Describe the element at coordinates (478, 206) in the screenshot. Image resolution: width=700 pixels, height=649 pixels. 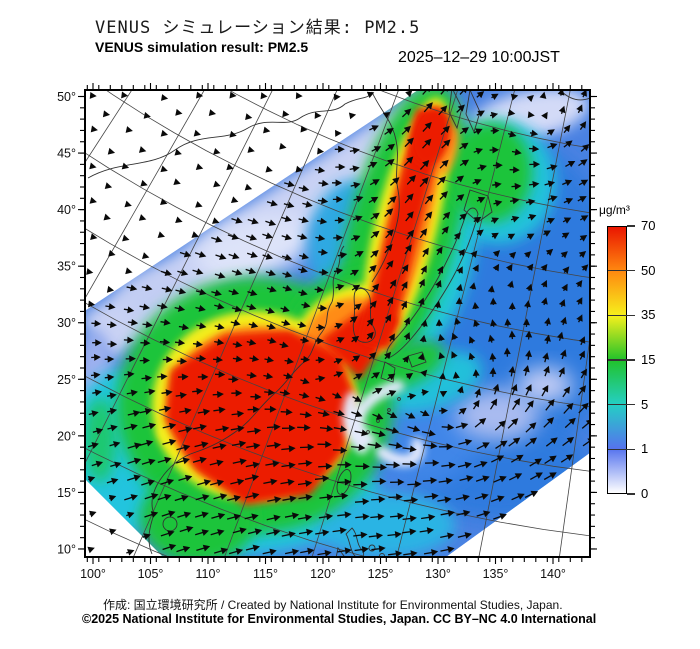
I see `coastline-hokkaido` at that location.